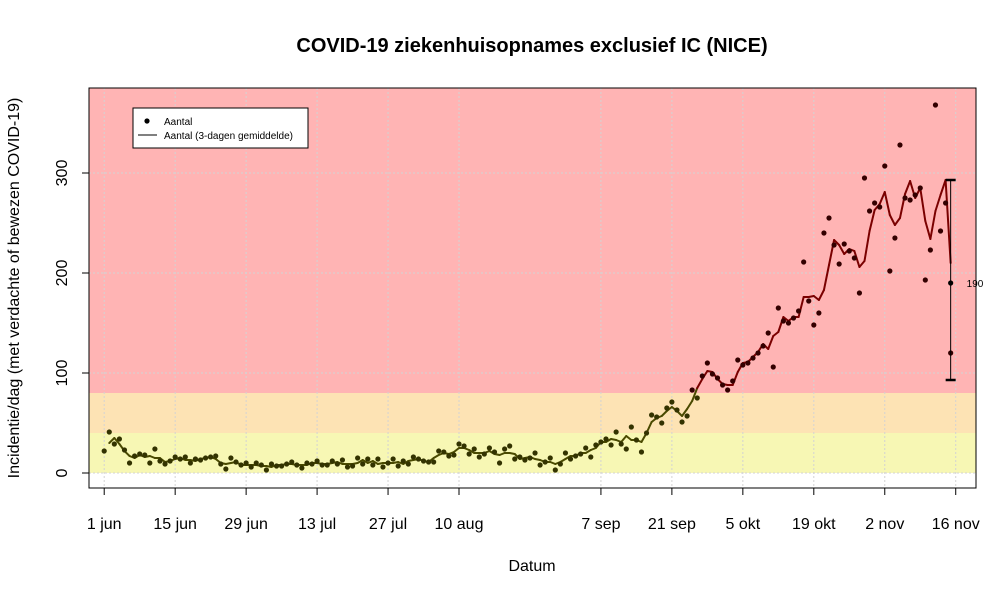  I want to click on legend-label-line: Aantal (3-dagen gemiddelde), so click(228, 136).